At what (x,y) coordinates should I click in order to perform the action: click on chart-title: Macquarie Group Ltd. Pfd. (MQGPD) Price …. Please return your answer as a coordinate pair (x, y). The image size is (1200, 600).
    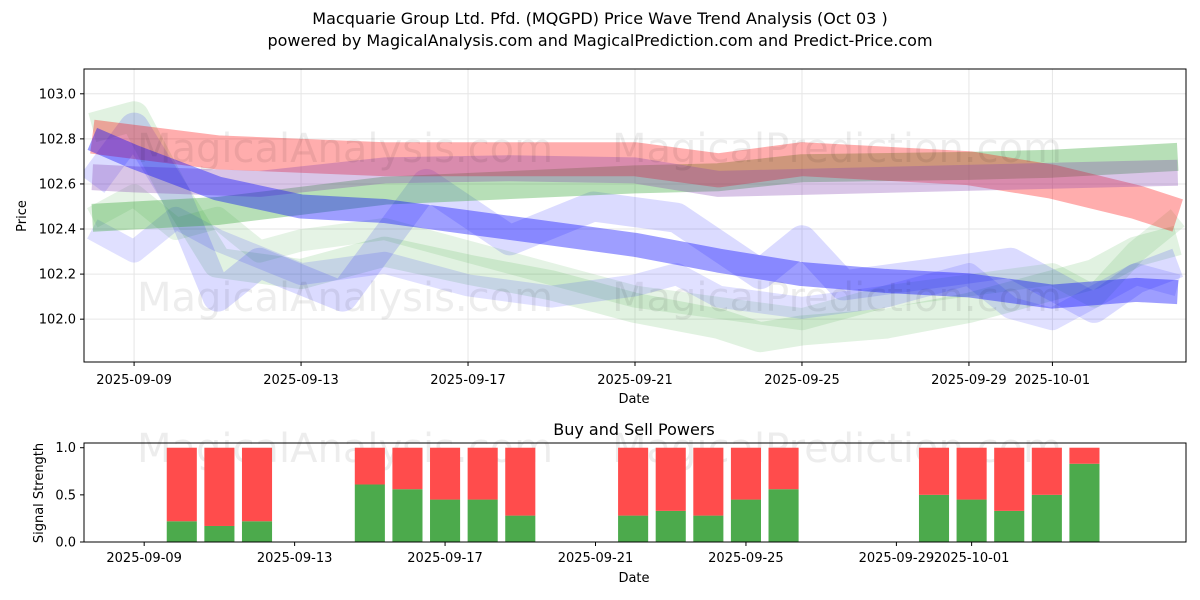
    Looking at the image, I should click on (600, 18).